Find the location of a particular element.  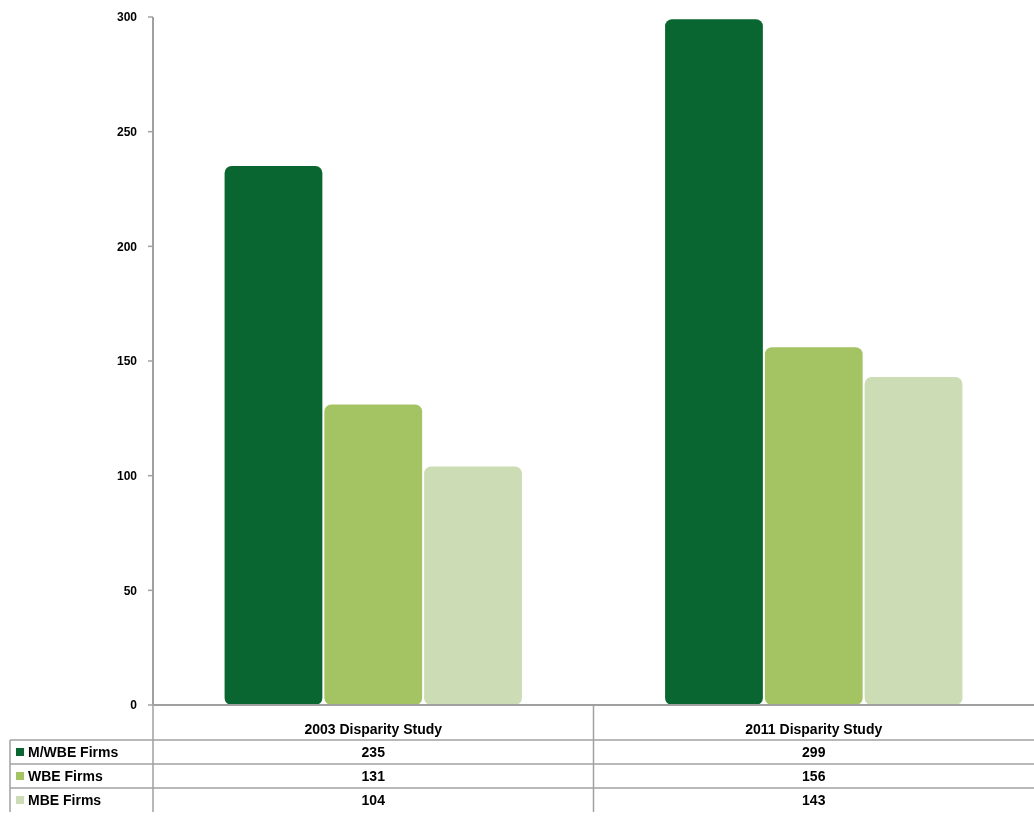

y-tick-label: 150 is located at coordinates (127, 361).